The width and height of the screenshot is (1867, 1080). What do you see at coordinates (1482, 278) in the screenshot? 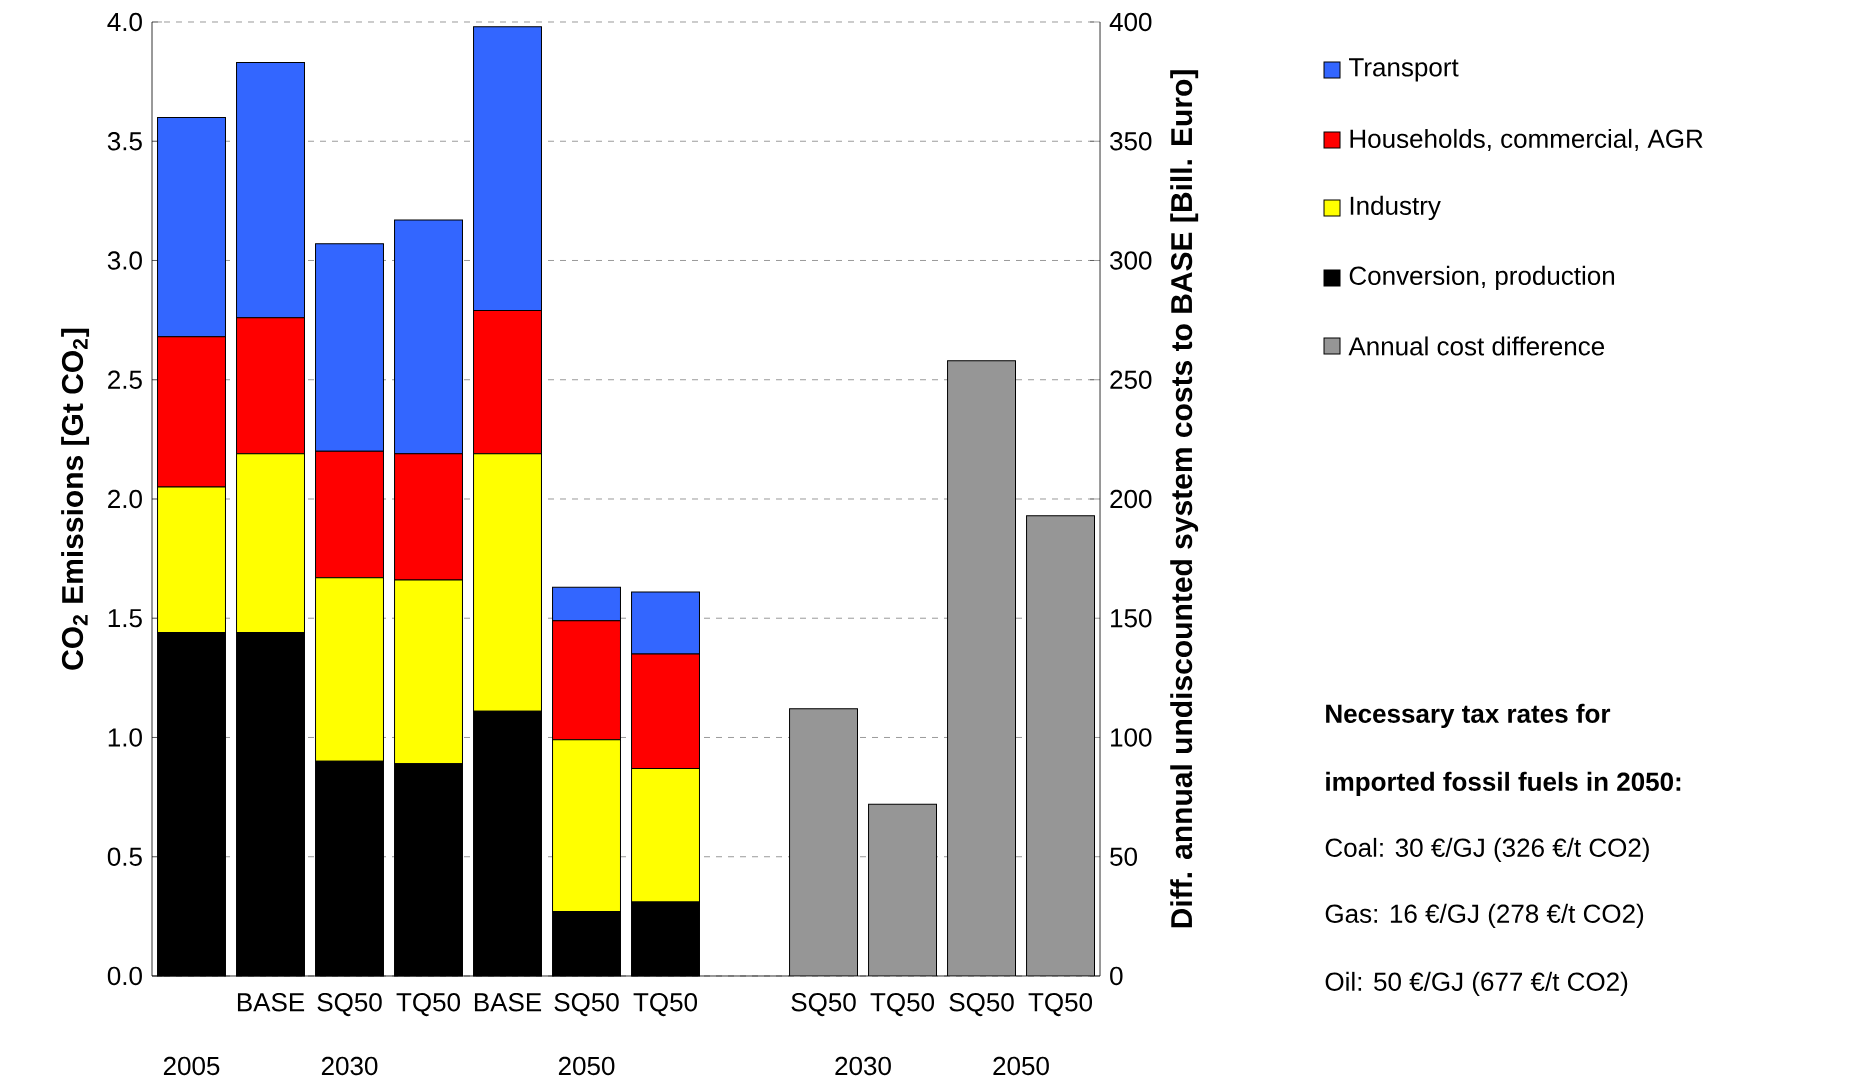
I see `legend-label: Conversion, production` at bounding box center [1482, 278].